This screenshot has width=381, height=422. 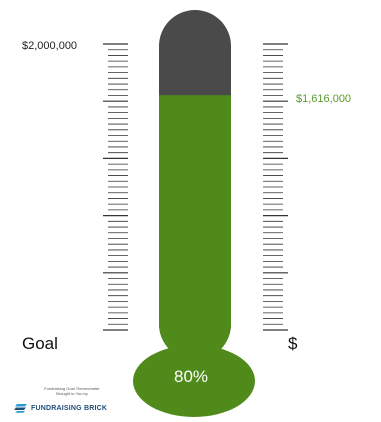 What do you see at coordinates (50, 46) in the screenshot?
I see `goal-amount: $2,000,000` at bounding box center [50, 46].